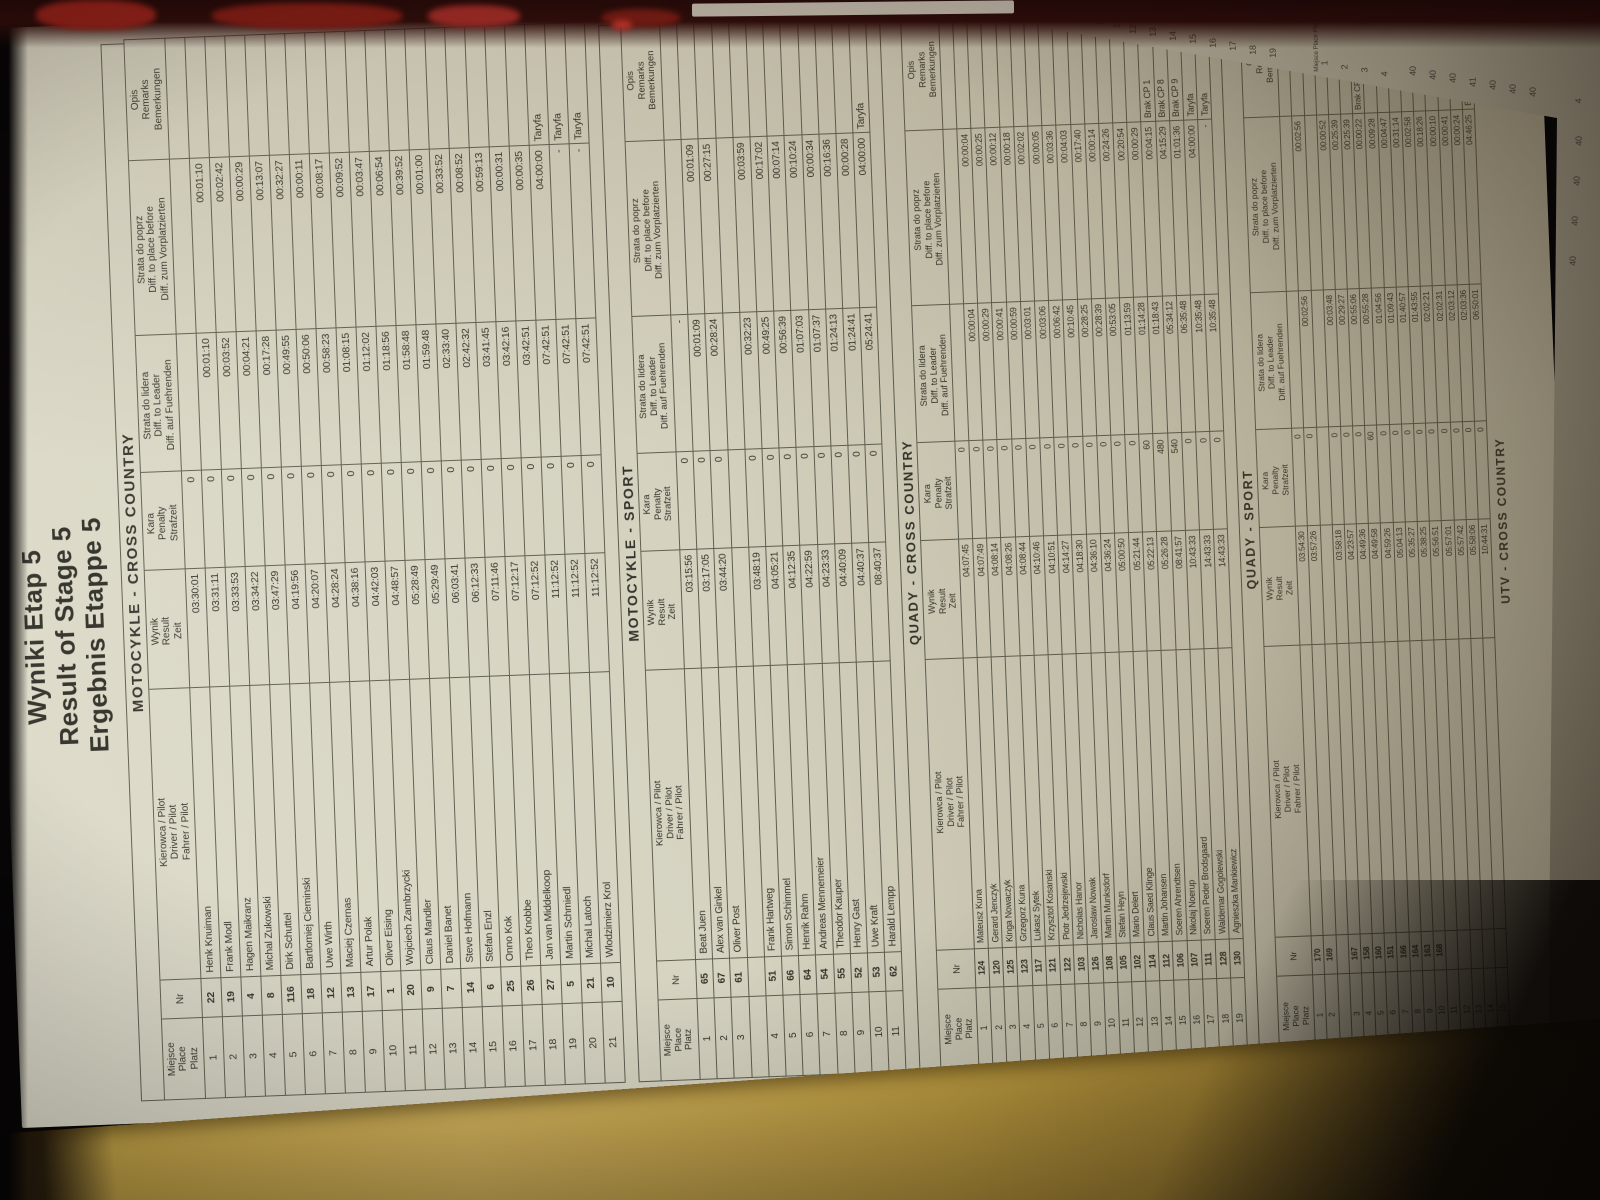 The image size is (1600, 1200). What do you see at coordinates (1067, 965) in the screenshot?
I see `nr-cell: 122` at bounding box center [1067, 965].